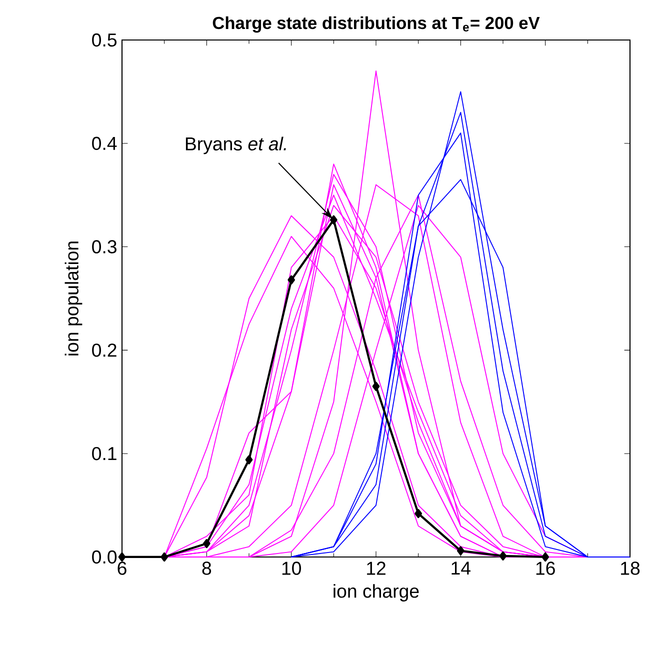  I want to click on annotation: Bryans et al., so click(236, 145).